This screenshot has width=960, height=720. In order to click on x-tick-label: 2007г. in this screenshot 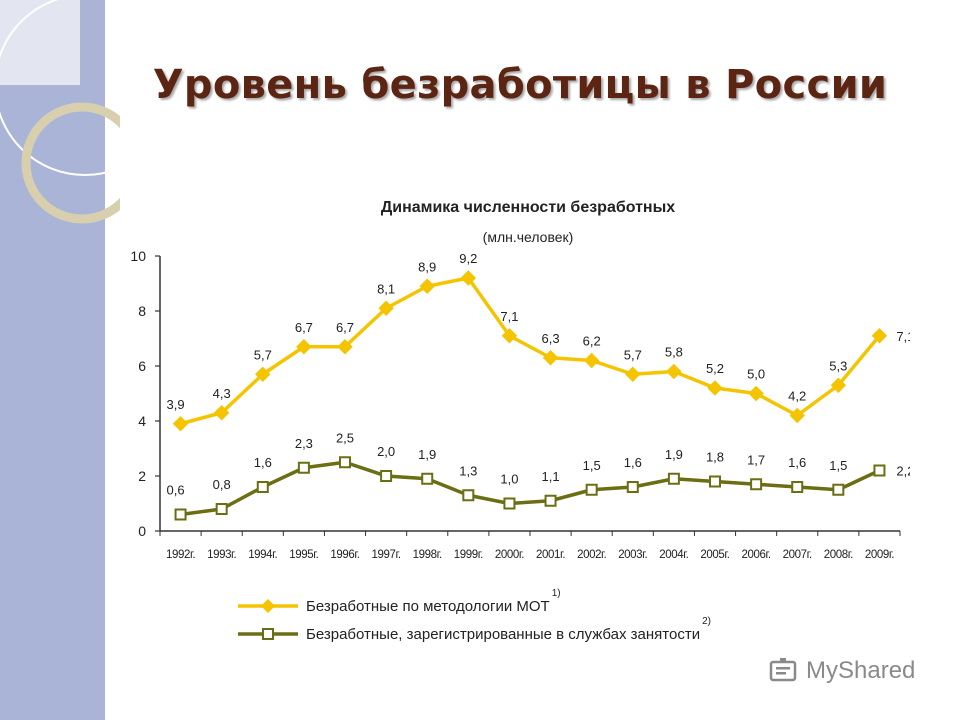, I will do `click(797, 555)`.